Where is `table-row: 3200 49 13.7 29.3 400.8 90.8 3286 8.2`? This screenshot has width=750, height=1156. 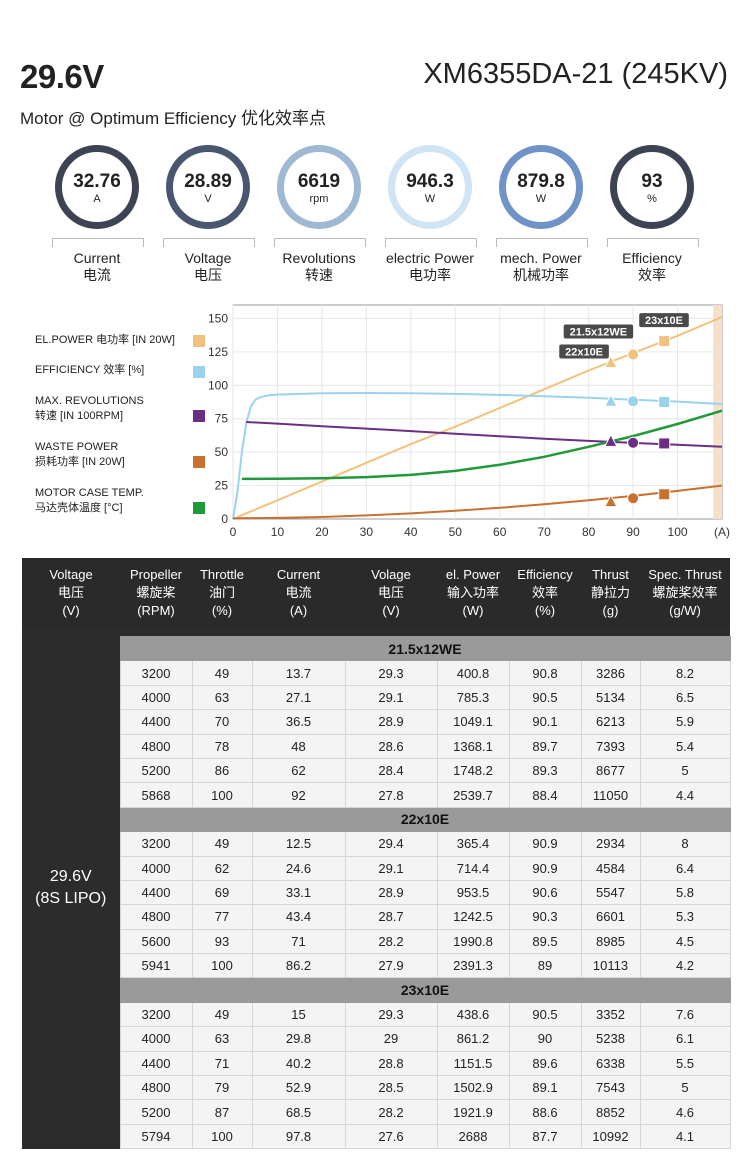 table-row: 3200 49 13.7 29.3 400.8 90.8 3286 8.2 is located at coordinates (376, 673).